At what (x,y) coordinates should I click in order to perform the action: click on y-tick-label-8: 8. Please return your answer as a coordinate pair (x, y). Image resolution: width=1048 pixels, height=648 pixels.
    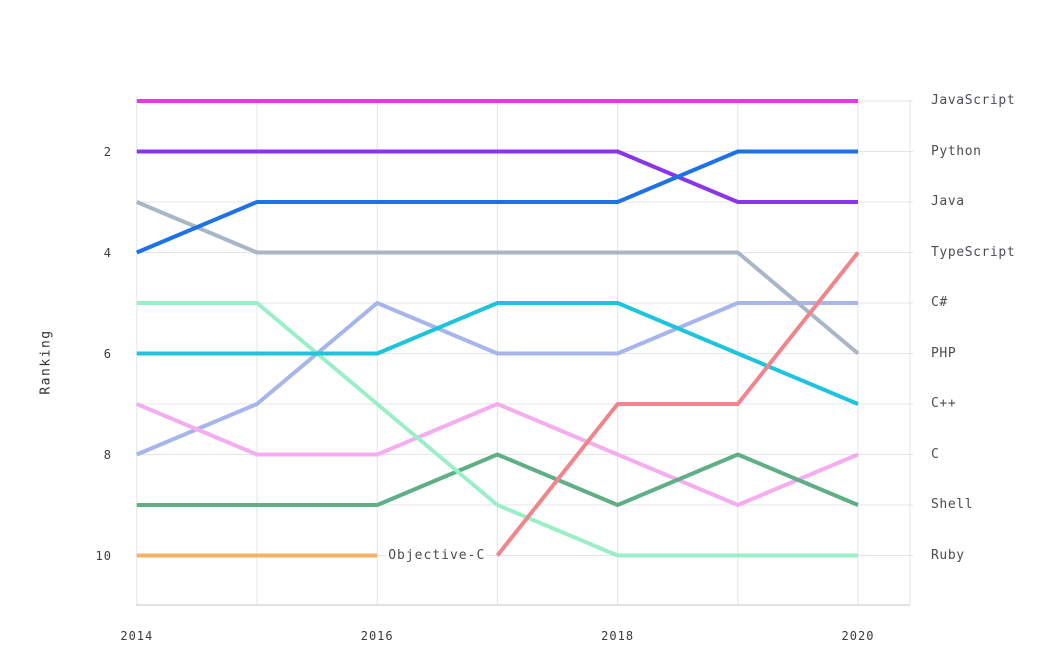
    Looking at the image, I should click on (107, 454).